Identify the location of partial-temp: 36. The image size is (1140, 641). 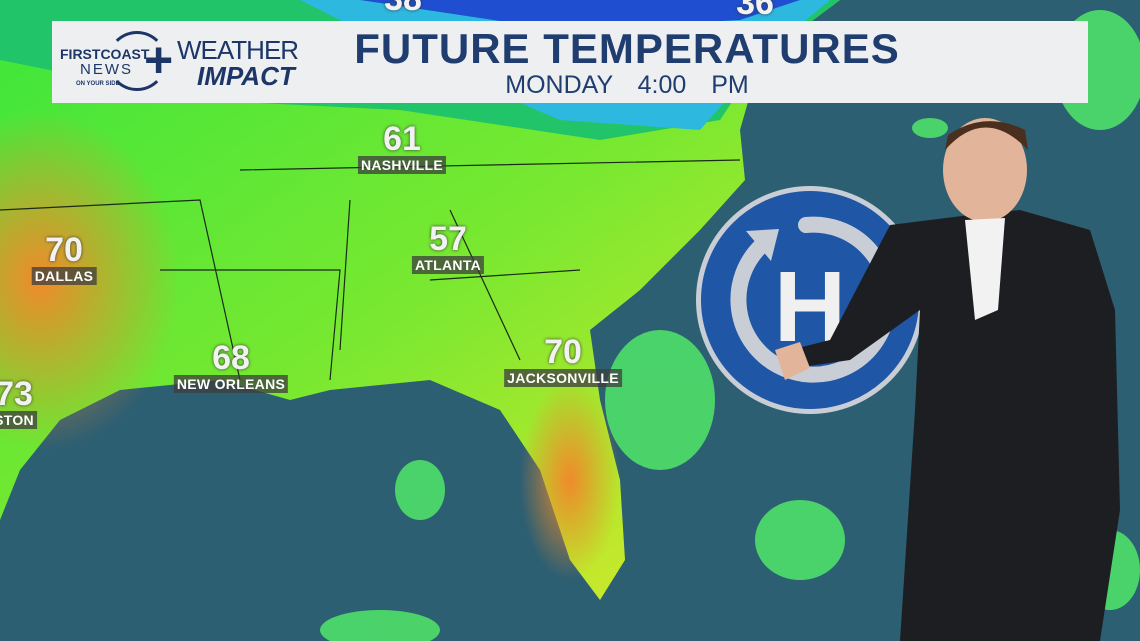
(755, 11).